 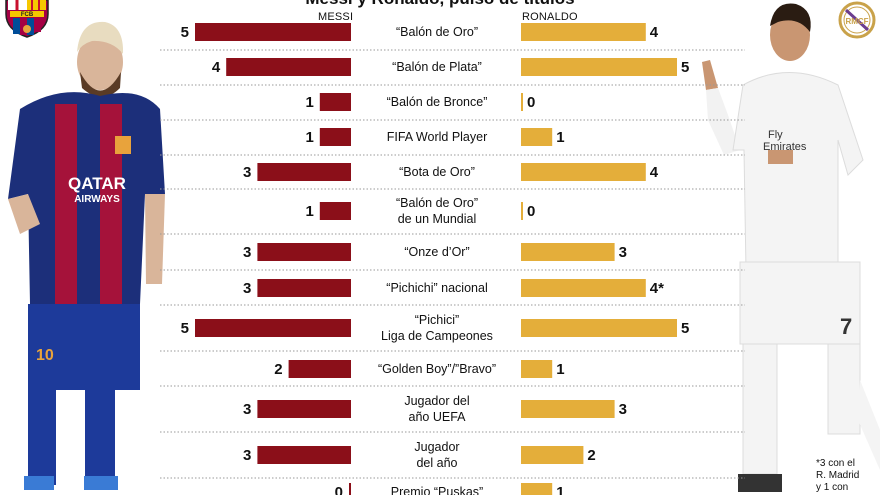 I want to click on category-label: de un Mundial, so click(x=437, y=219).